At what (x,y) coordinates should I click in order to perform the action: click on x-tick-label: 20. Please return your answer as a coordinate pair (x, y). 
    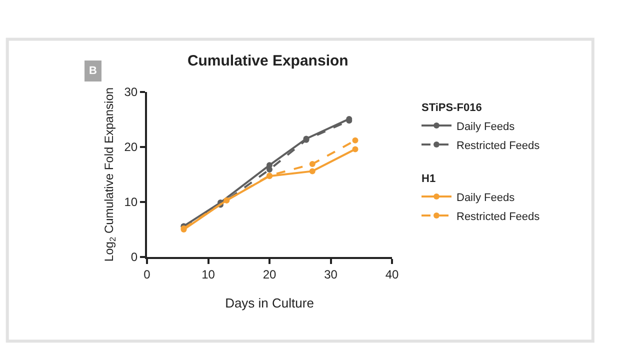
    Looking at the image, I should click on (269, 274).